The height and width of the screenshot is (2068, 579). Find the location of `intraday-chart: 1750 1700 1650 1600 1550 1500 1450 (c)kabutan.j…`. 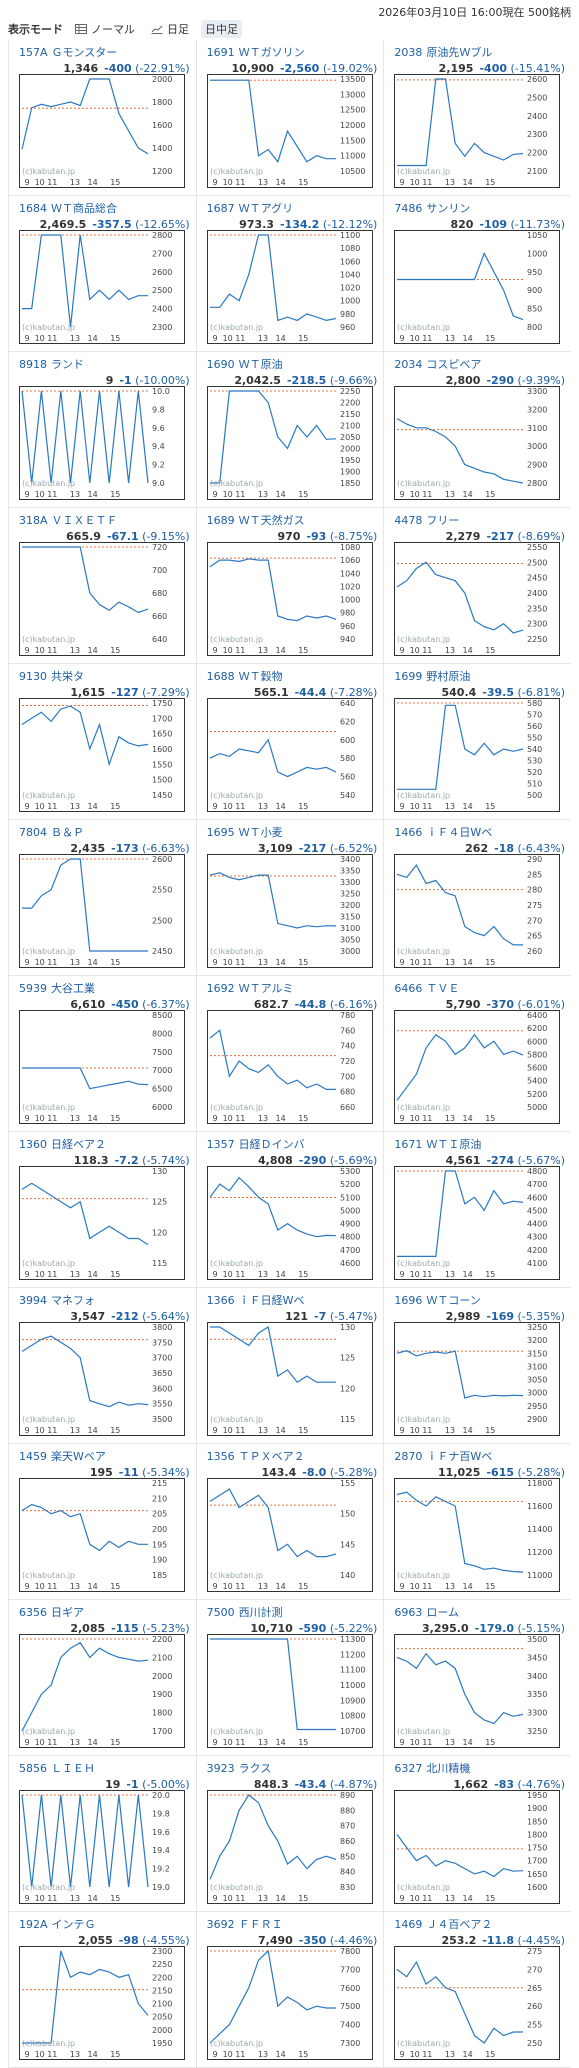

intraday-chart: 1750 1700 1650 1600 1550 1500 1450 (c)kabutan.j… is located at coordinates (102, 755).